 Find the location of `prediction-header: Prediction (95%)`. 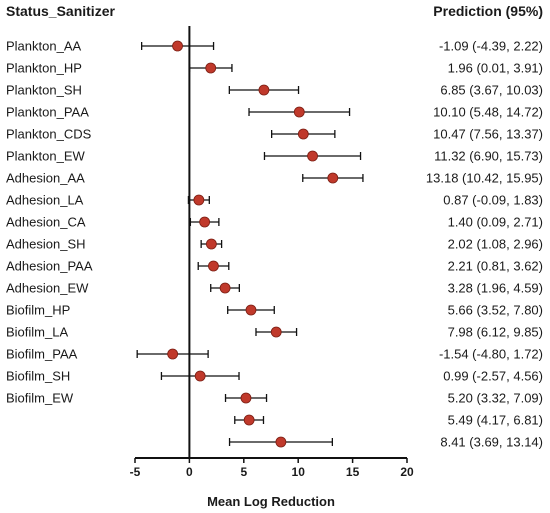

prediction-header: Prediction (95%) is located at coordinates (488, 11).